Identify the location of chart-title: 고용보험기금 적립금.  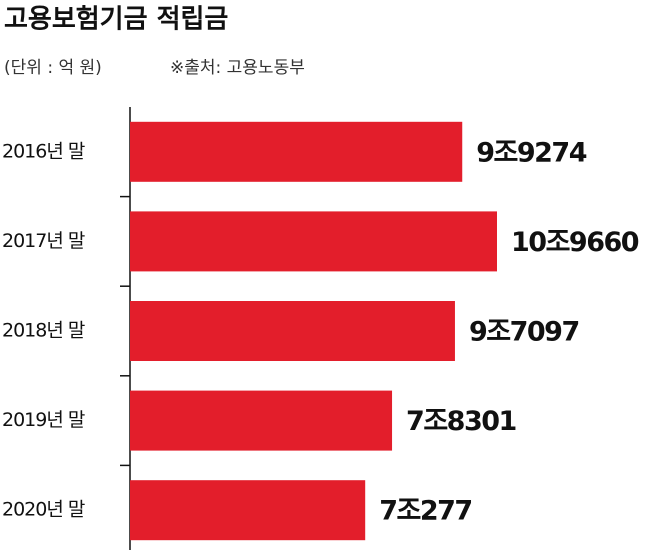
(116, 20).